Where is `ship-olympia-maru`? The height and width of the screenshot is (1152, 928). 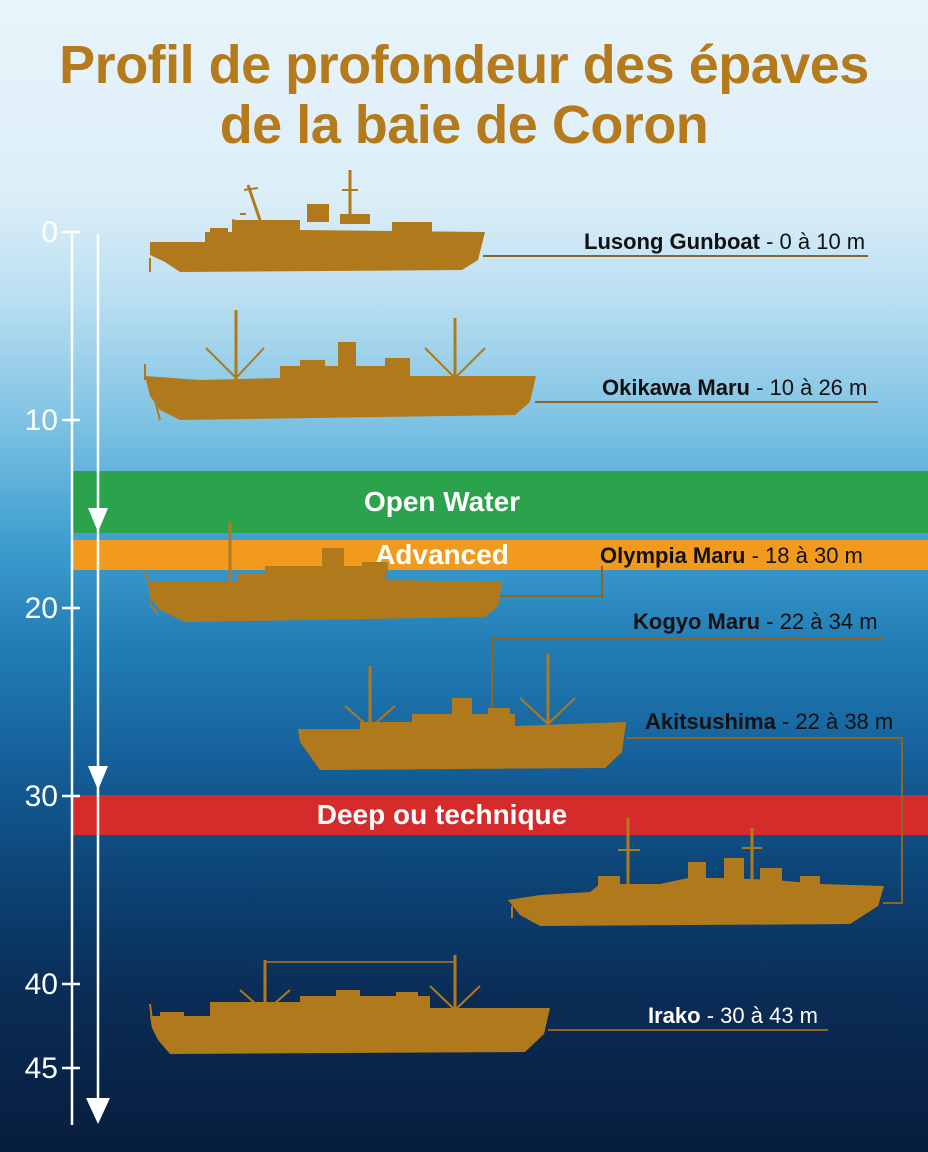 ship-olympia-maru is located at coordinates (322, 572).